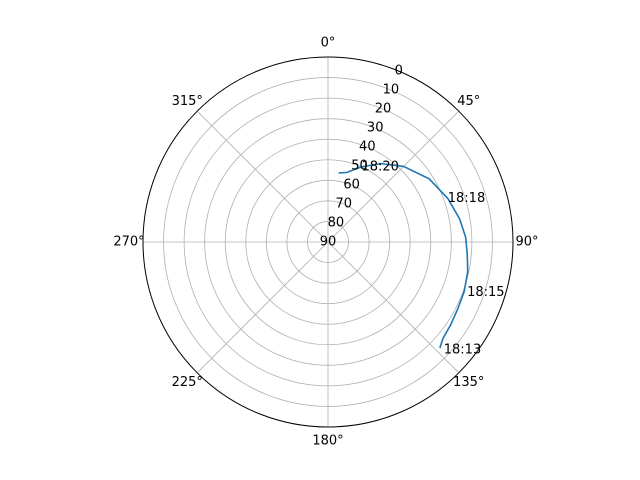 This screenshot has width=640, height=480. I want to click on theta-tick-label: 90°, so click(526, 242).